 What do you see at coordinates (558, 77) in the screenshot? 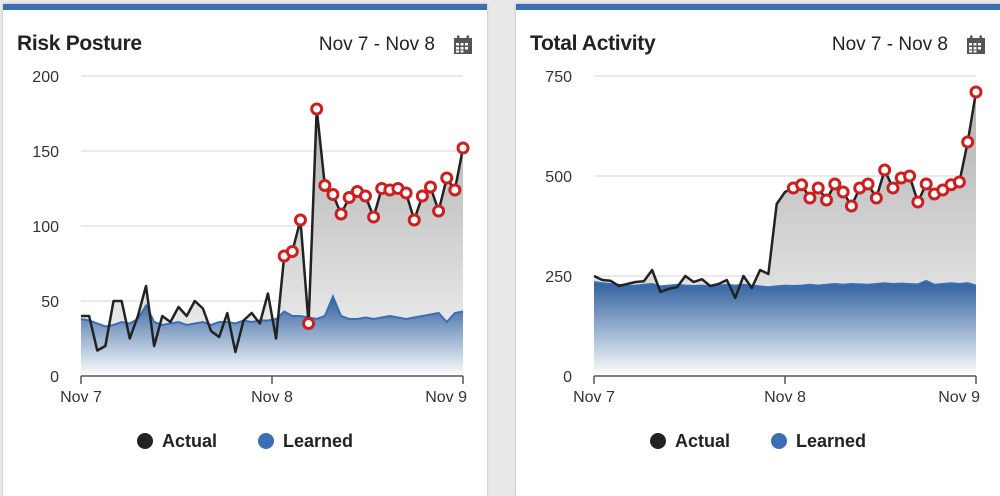
I see `y-tick-label: 750` at bounding box center [558, 77].